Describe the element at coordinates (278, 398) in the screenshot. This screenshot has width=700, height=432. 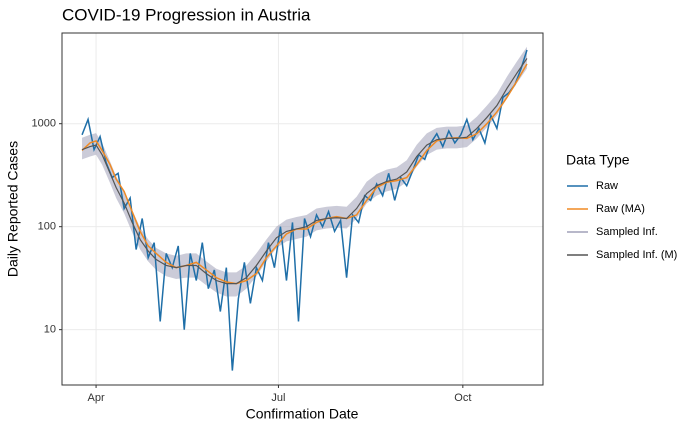
I see `x-tick-label: Jul` at that location.